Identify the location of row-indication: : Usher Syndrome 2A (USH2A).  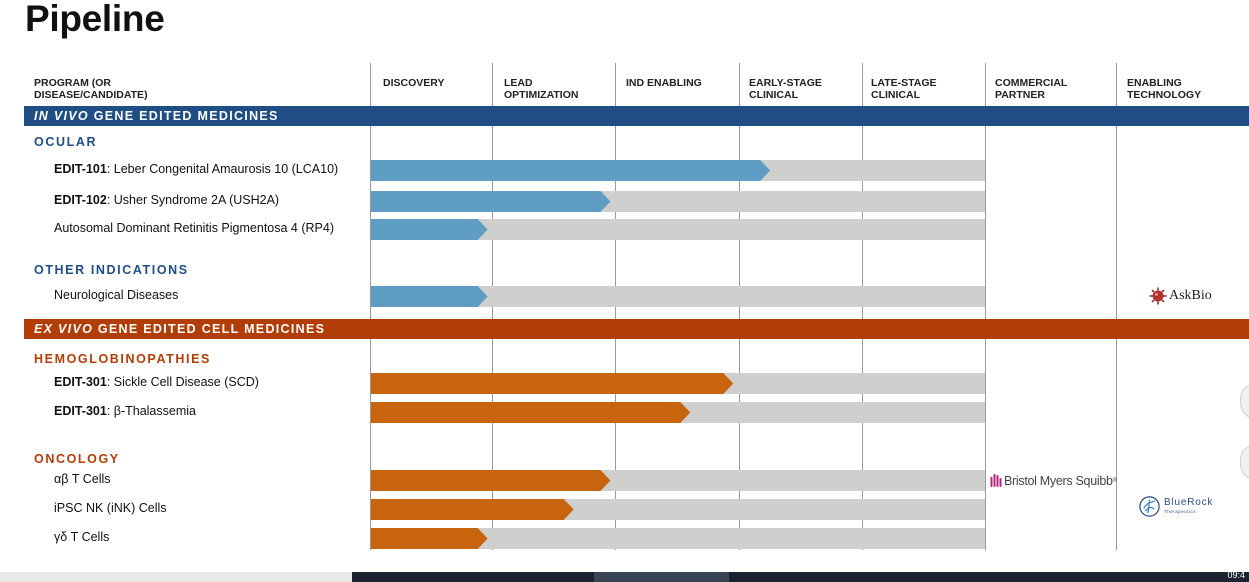
(193, 200).